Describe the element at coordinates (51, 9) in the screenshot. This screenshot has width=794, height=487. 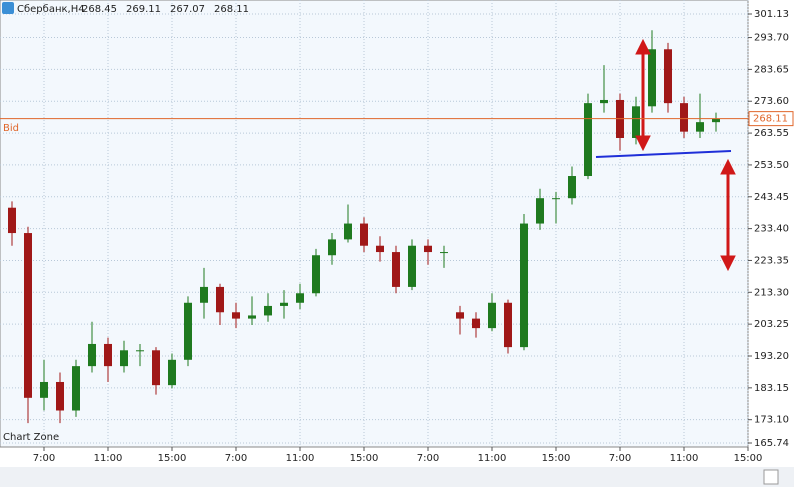
I see `chart-title: Сбербанк,H4` at that location.